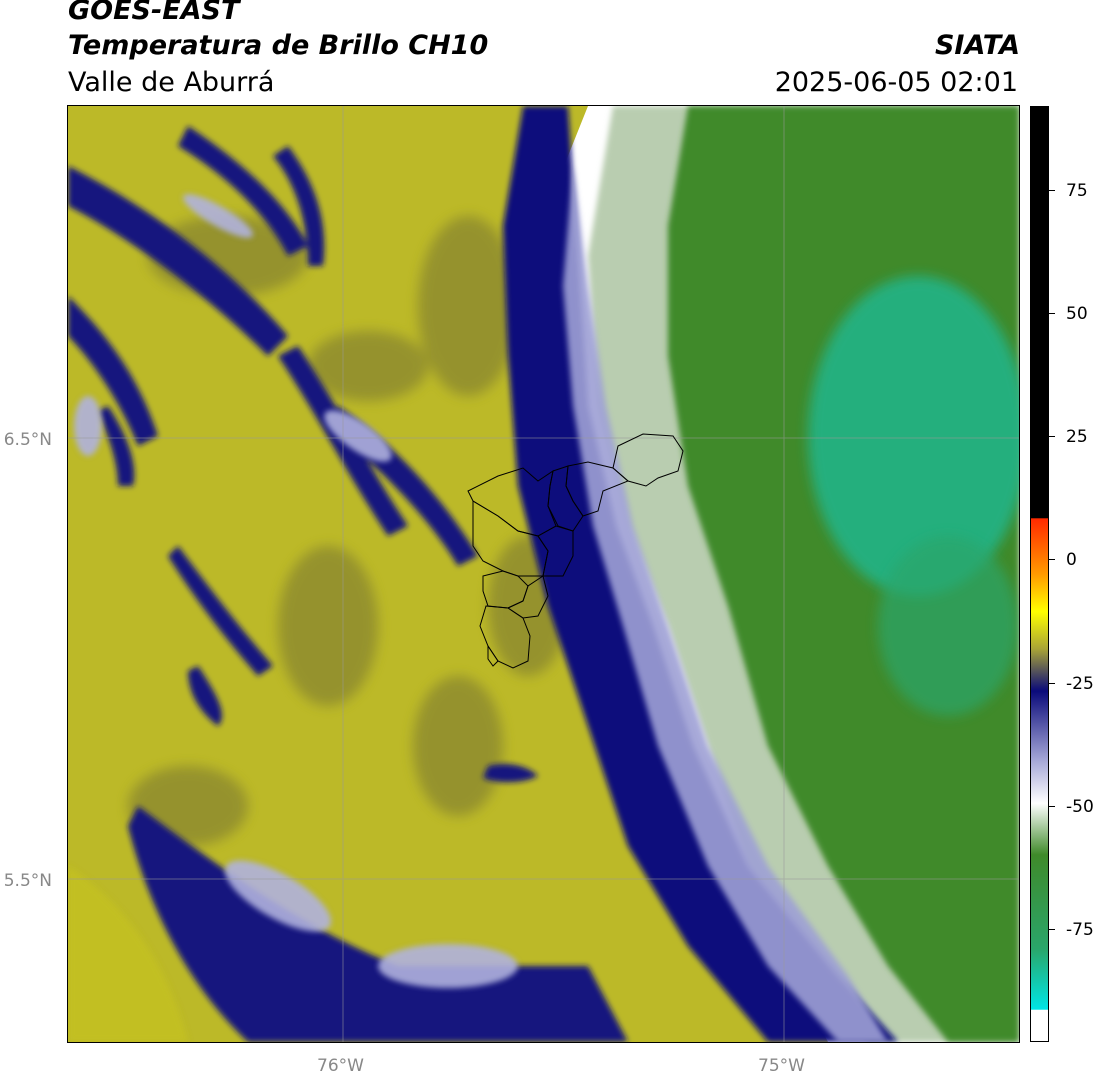  I want to click on lat-label-5-5: 5.5°N, so click(27, 881).